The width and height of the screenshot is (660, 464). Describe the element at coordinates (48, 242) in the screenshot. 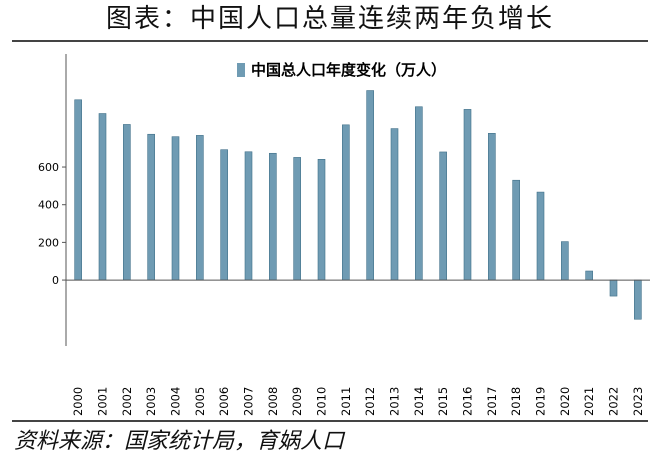

I see `y-tick-label: 200` at that location.